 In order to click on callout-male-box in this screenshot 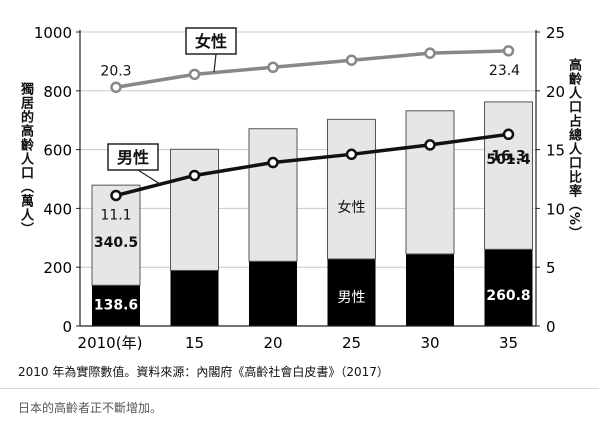, I will do `click(133, 157)`.